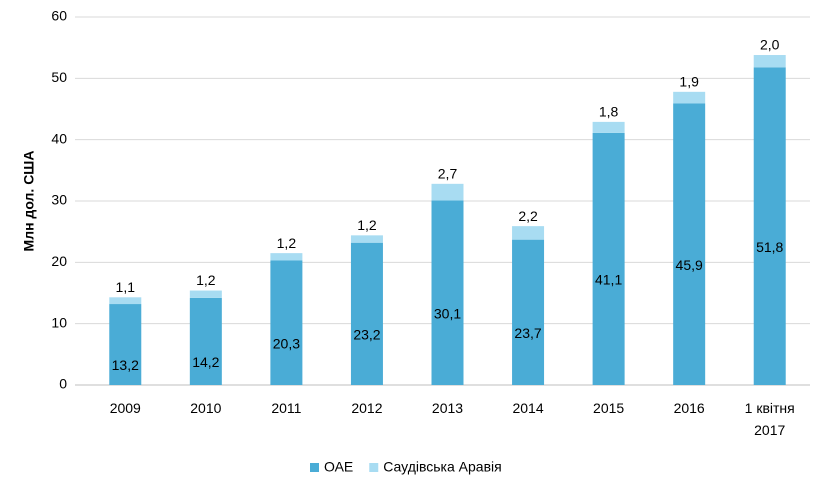  I want to click on legend-label: Саудівська Аравія, so click(442, 467).